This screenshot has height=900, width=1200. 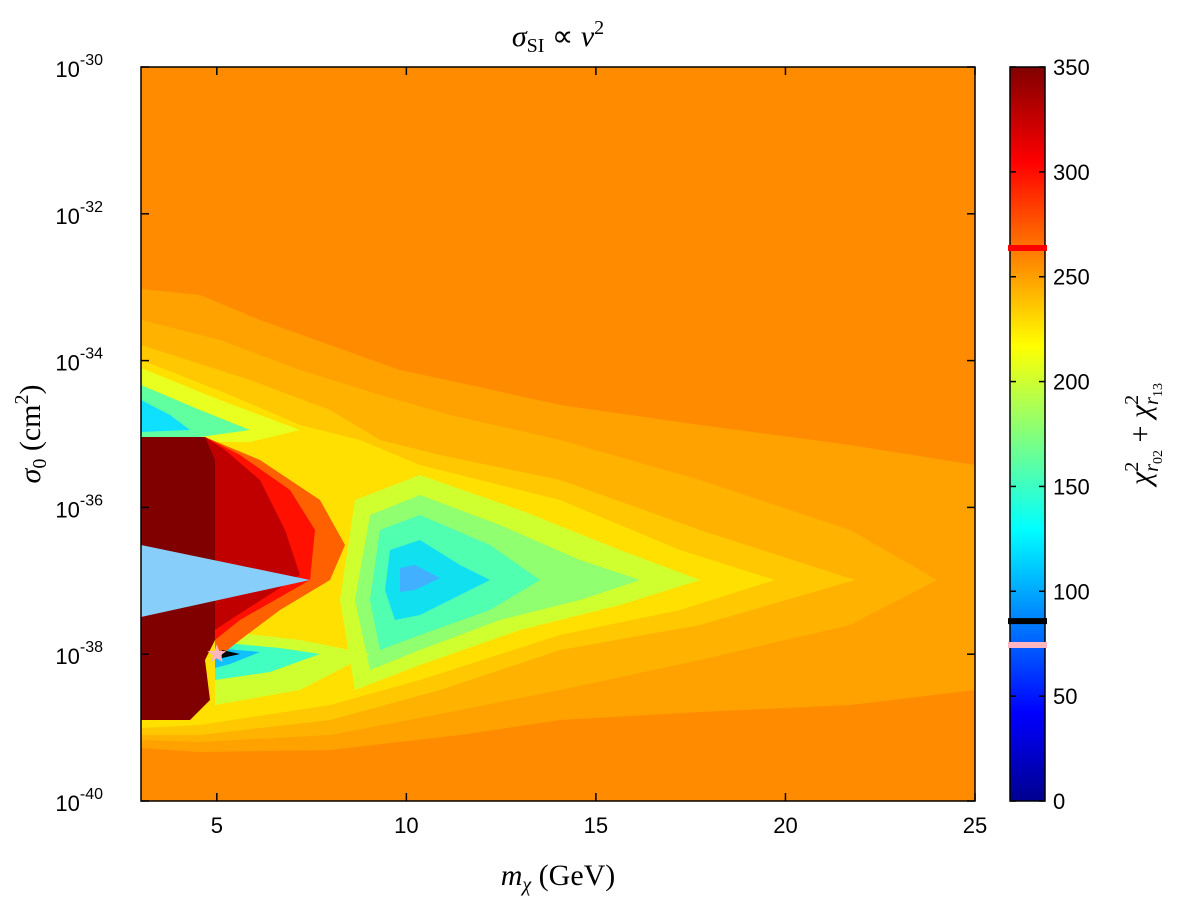 I want to click on colorbar-tick-label: 100, so click(x=1071, y=591).